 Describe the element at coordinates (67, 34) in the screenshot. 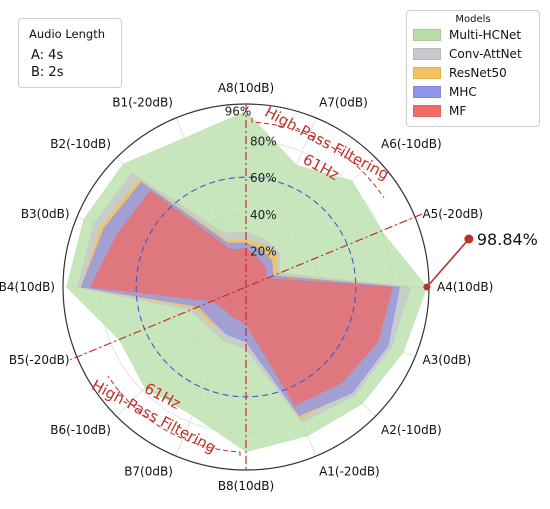

I see `audio-length-title: Audio Length` at that location.